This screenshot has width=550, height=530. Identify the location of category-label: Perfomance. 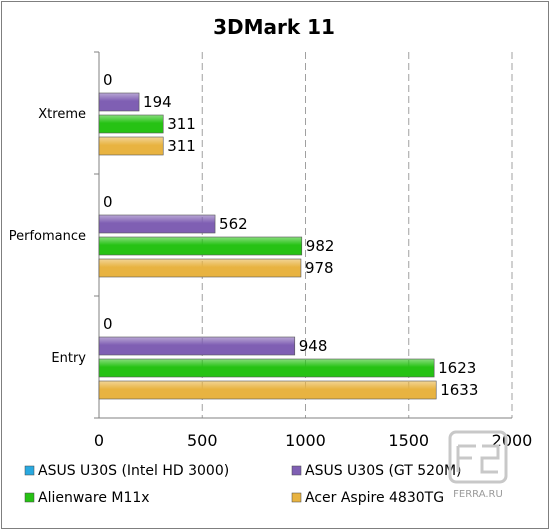
(47, 236).